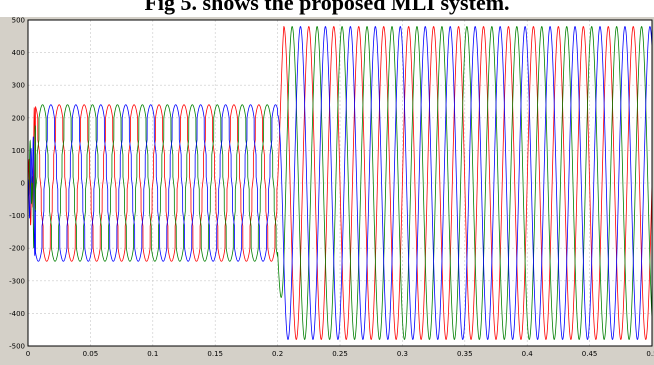  What do you see at coordinates (17, 314) in the screenshot?
I see `y-tick-label: -400` at bounding box center [17, 314].